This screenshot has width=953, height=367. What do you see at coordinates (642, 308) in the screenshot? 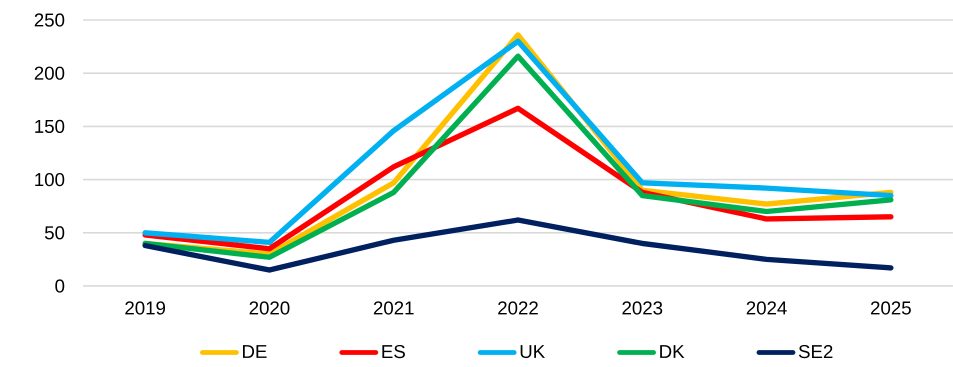
I see `x-tick-label: 2023` at bounding box center [642, 308].